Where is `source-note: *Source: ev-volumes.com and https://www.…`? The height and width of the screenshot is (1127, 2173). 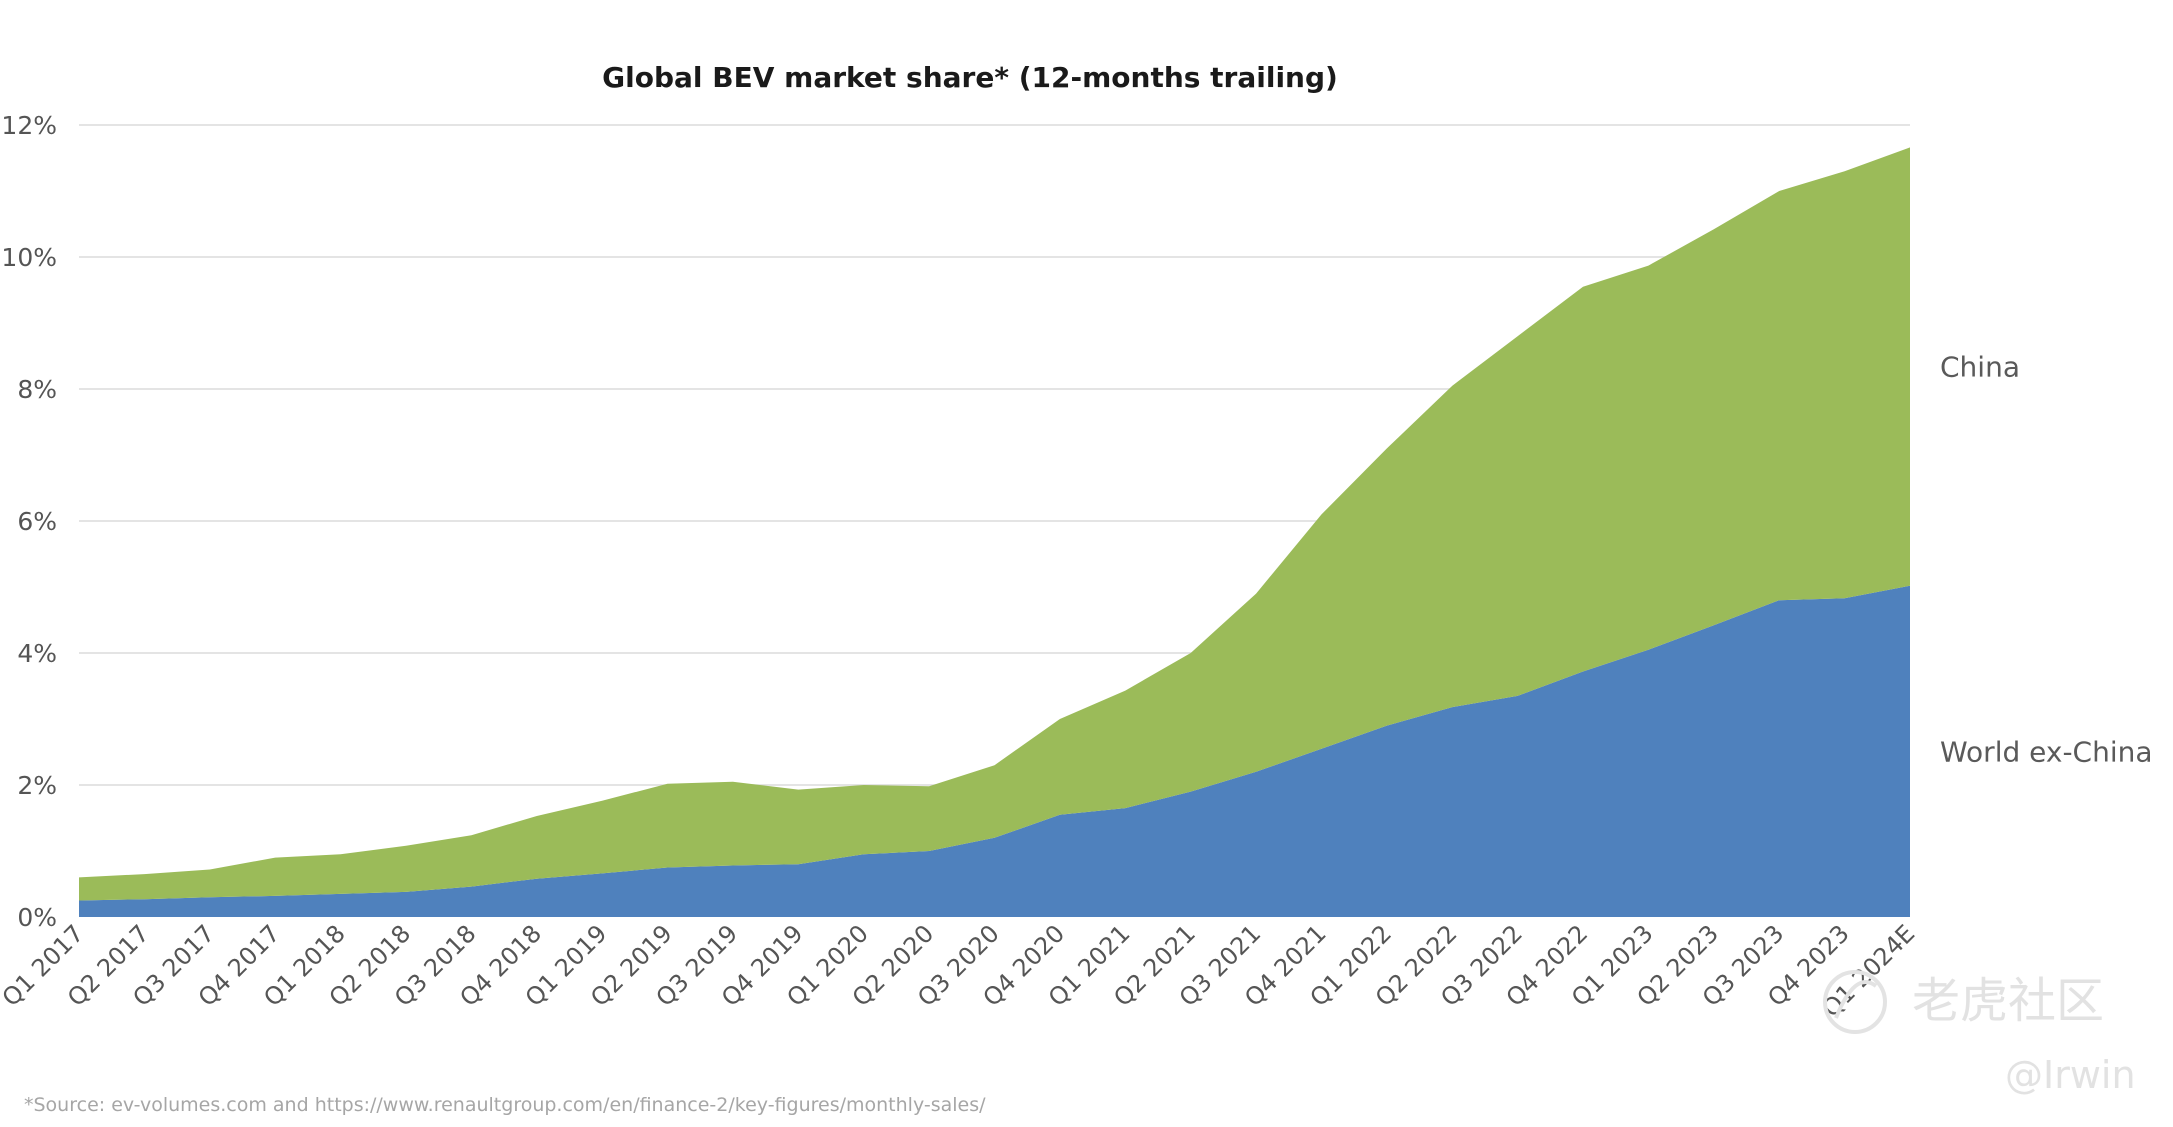 source-note: *Source: ev-volumes.com and https://www.… is located at coordinates (505, 1105).